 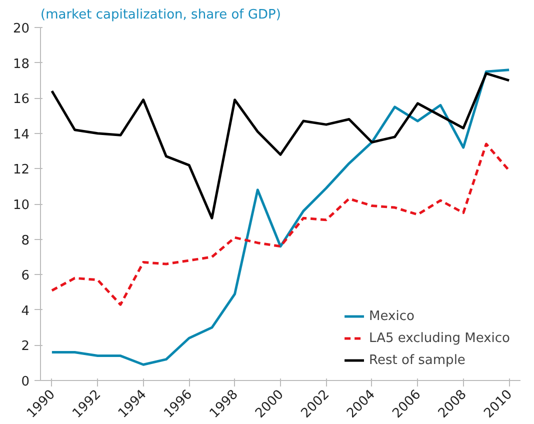 I want to click on chart-subtitle: (market capitalization, share of GDP), so click(x=160, y=15).